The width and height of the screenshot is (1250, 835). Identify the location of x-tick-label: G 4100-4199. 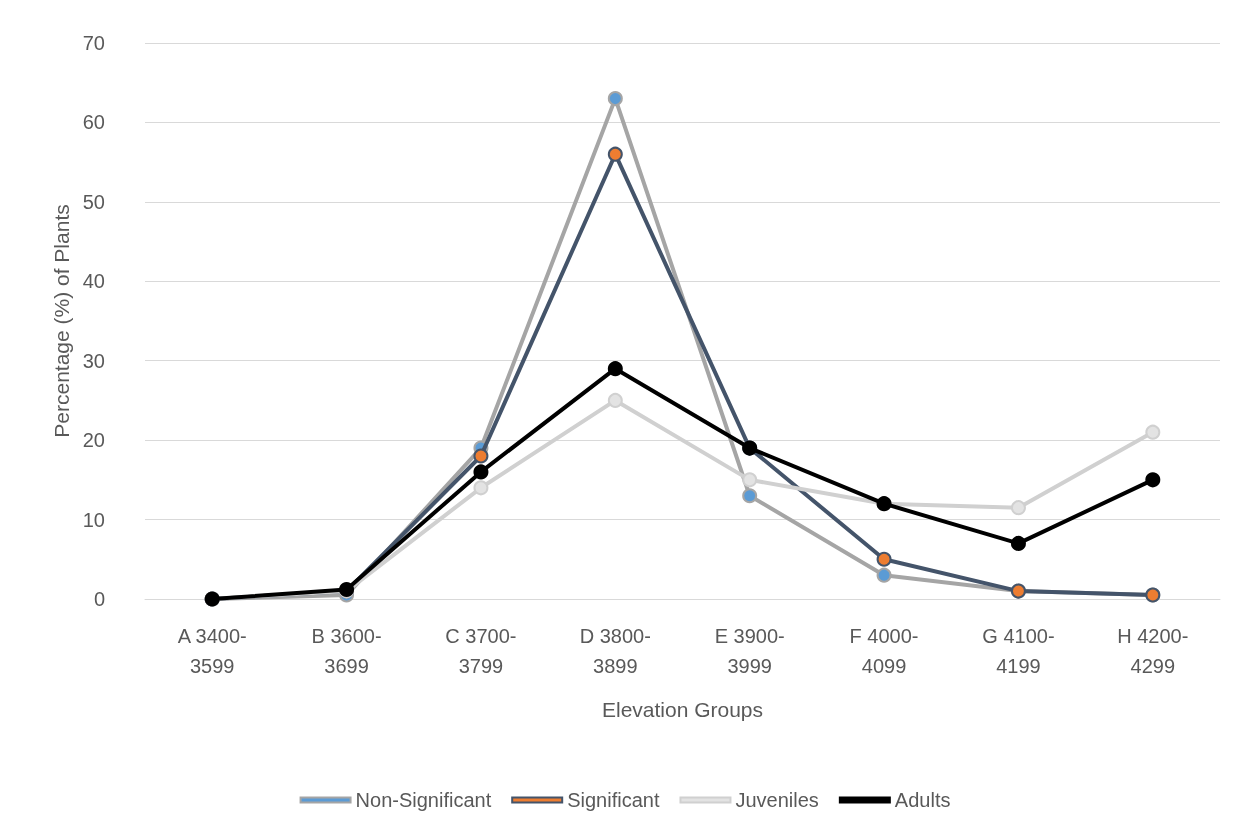
(1018, 651).